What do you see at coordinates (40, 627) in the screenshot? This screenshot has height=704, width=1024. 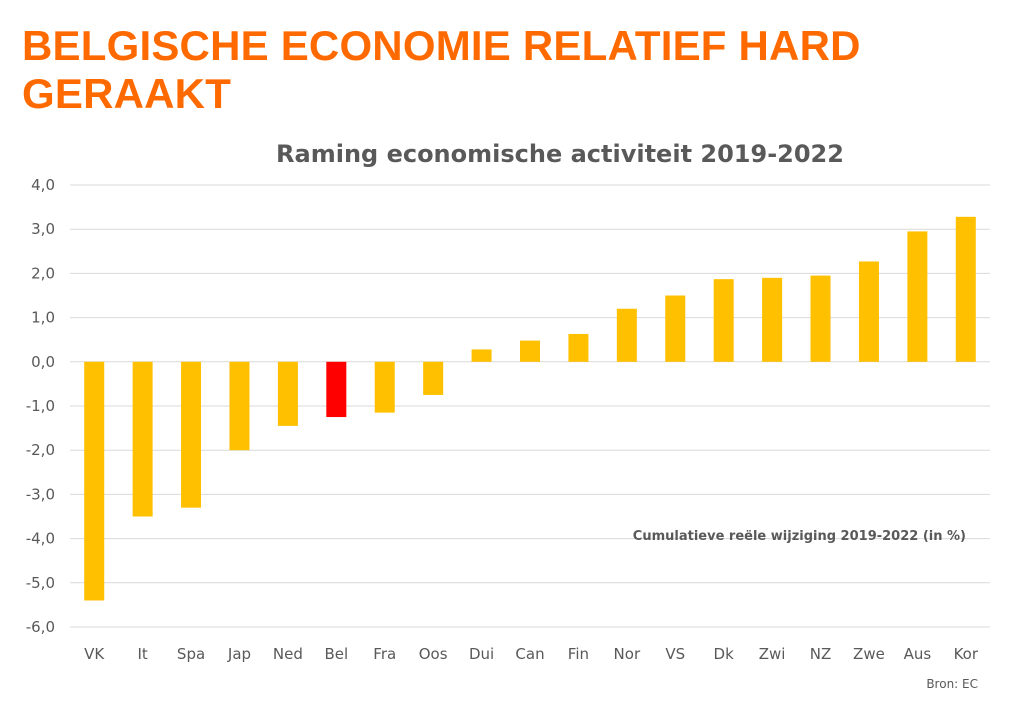 I see `y-tick-label: -6,0` at bounding box center [40, 627].